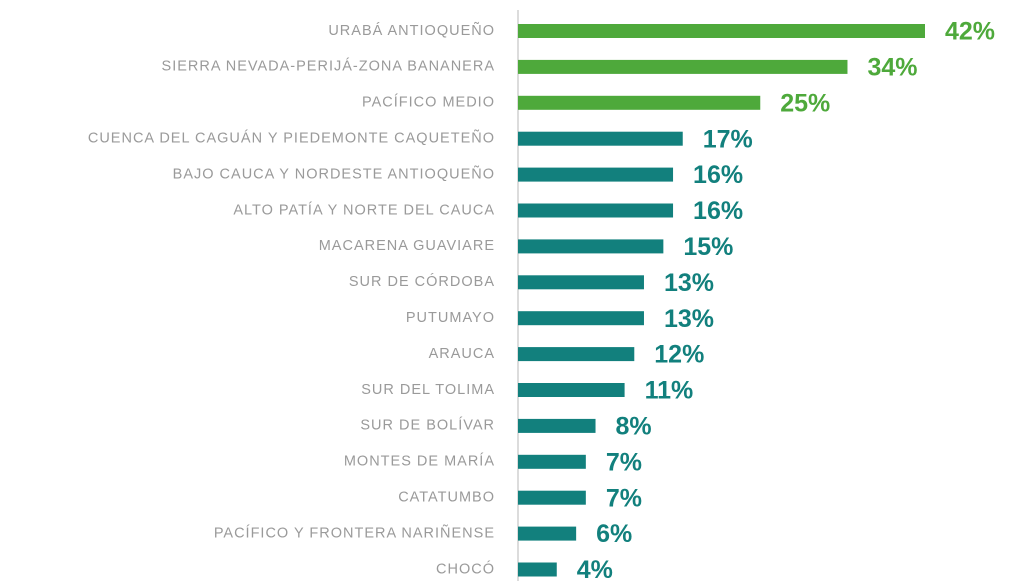 The image size is (1010, 581). What do you see at coordinates (634, 427) in the screenshot?
I see `value-label: 8%` at bounding box center [634, 427].